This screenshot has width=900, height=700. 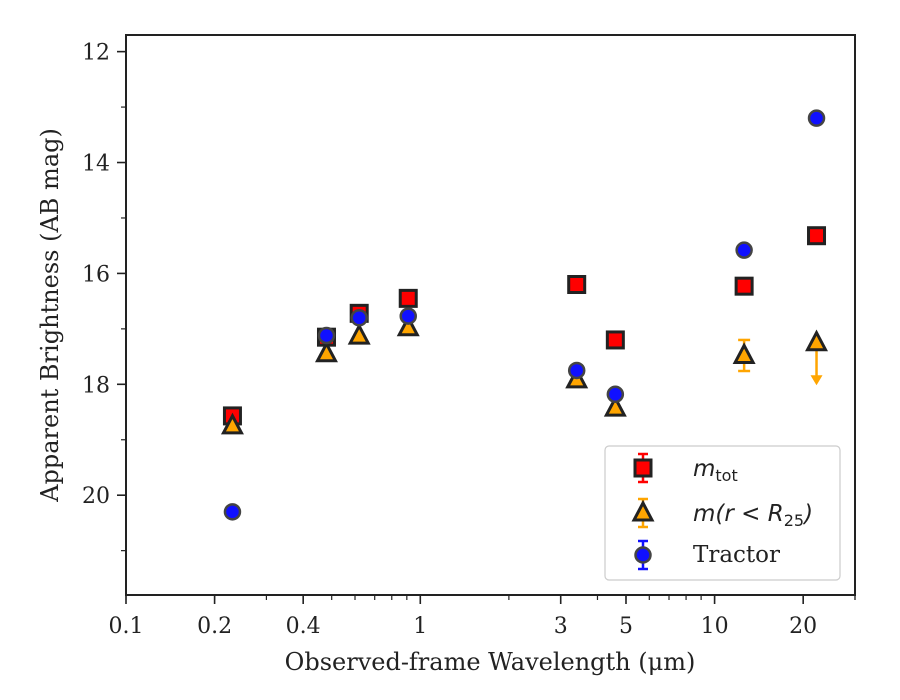 What do you see at coordinates (704, 469) in the screenshot?
I see `legend-mtot-main: m` at bounding box center [704, 469].